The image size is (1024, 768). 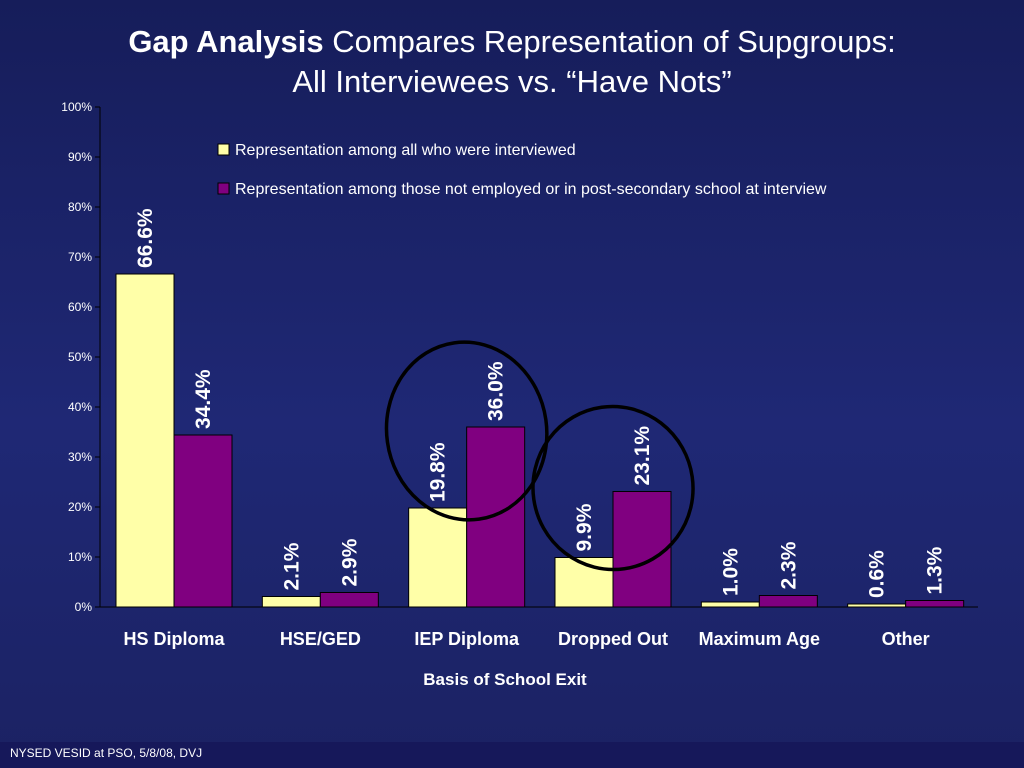 I want to click on category-label: HSE/GED, so click(x=320, y=639).